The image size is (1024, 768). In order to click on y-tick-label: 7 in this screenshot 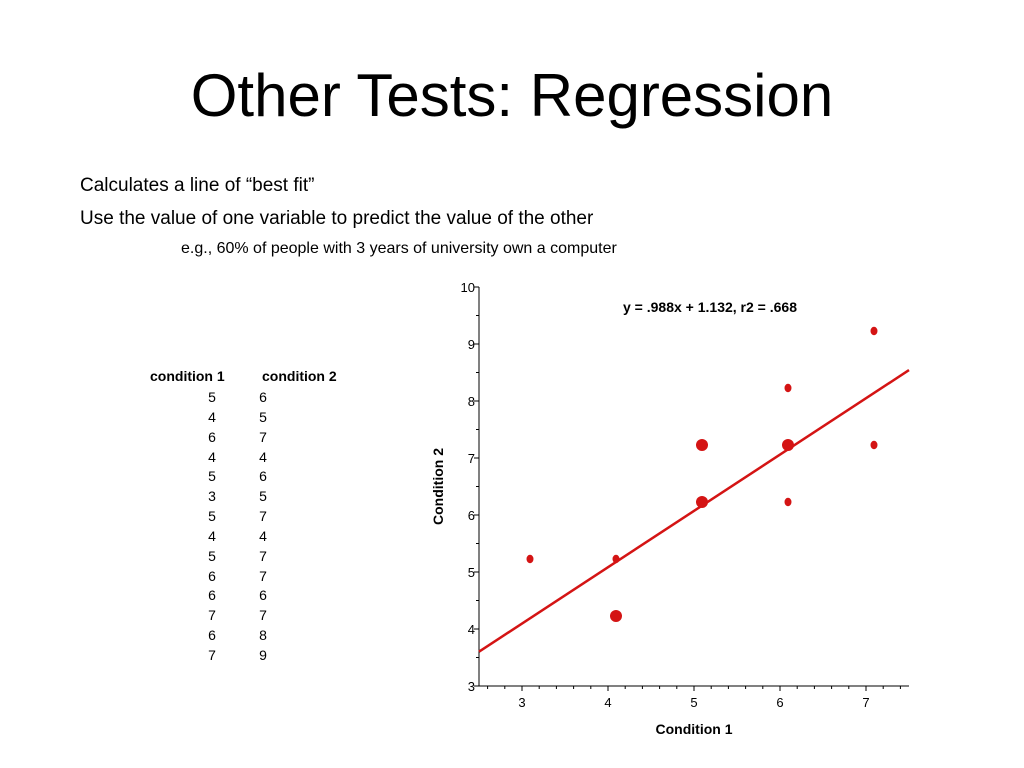, I will do `click(471, 458)`.